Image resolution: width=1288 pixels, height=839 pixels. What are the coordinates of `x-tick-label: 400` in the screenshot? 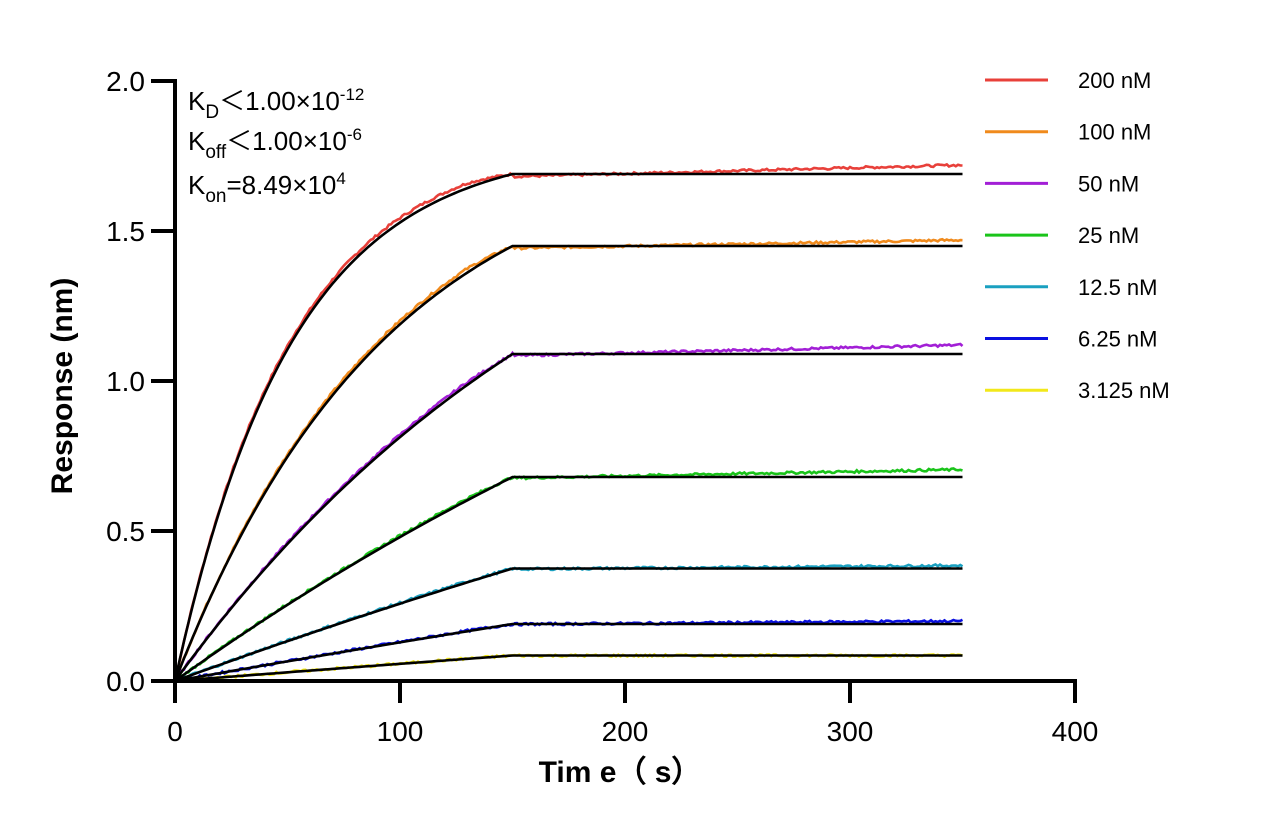 It's located at (1075, 731).